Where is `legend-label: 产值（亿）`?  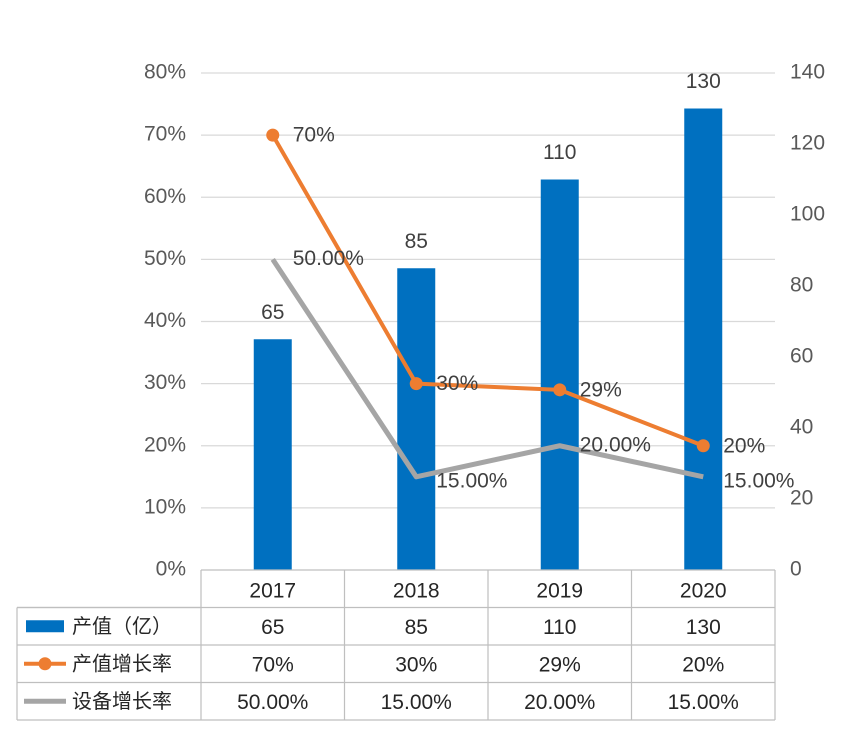 legend-label: 产值（亿） is located at coordinates (122, 626).